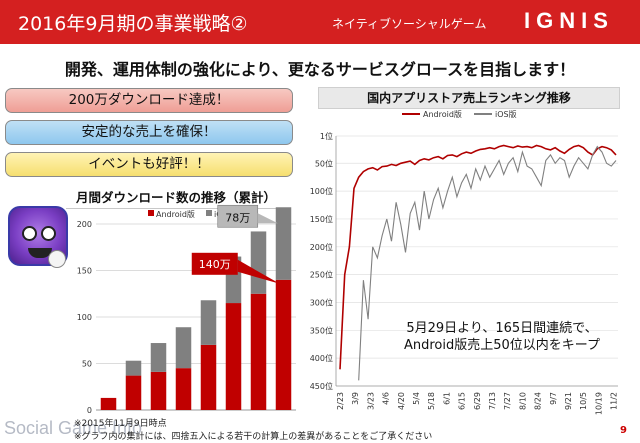 The width and height of the screenshot is (640, 443). What do you see at coordinates (176, 198) in the screenshot?
I see `download-chart-title: 月間ダウンロード数の推移（累計）` at bounding box center [176, 198].